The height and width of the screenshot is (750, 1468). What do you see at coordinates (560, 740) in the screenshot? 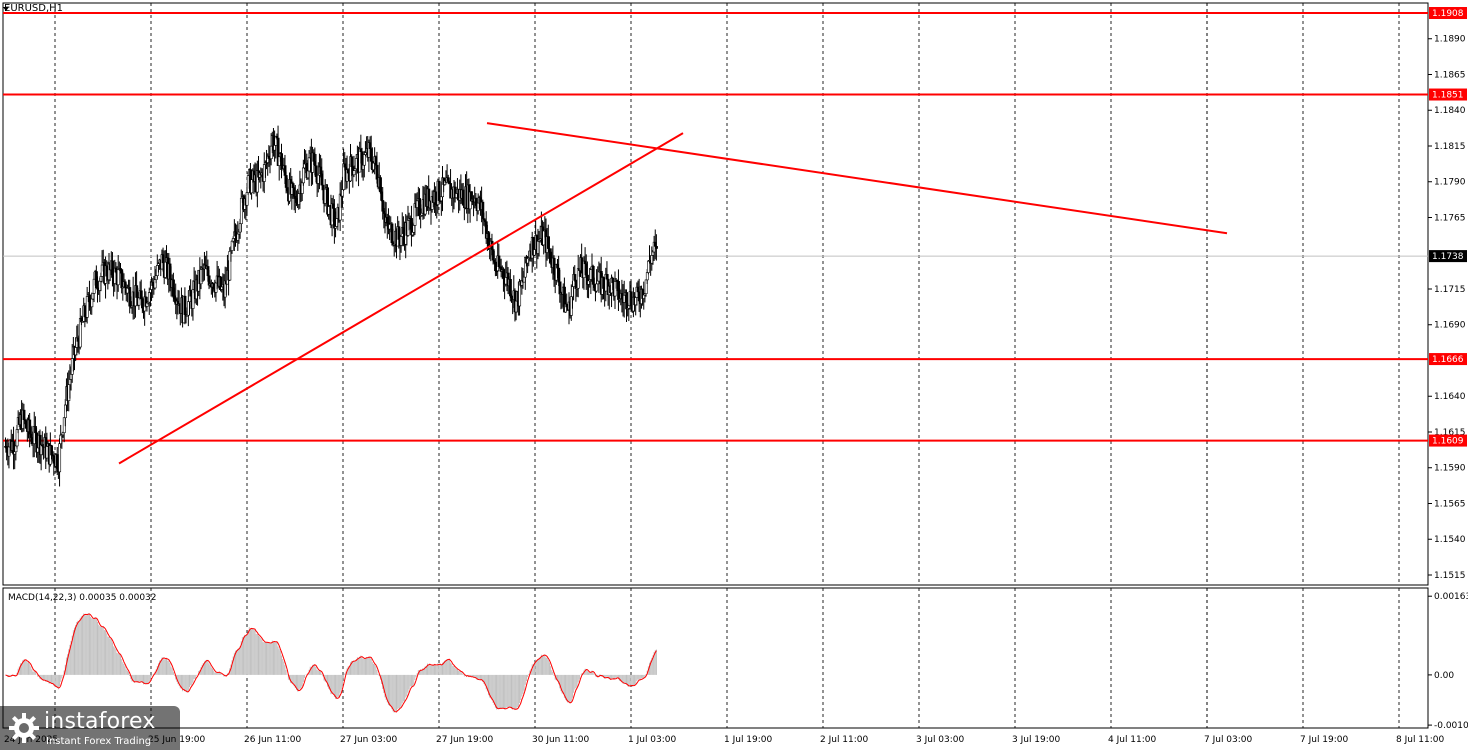
I see `time-label: 30 Jun 11:00` at bounding box center [560, 740].